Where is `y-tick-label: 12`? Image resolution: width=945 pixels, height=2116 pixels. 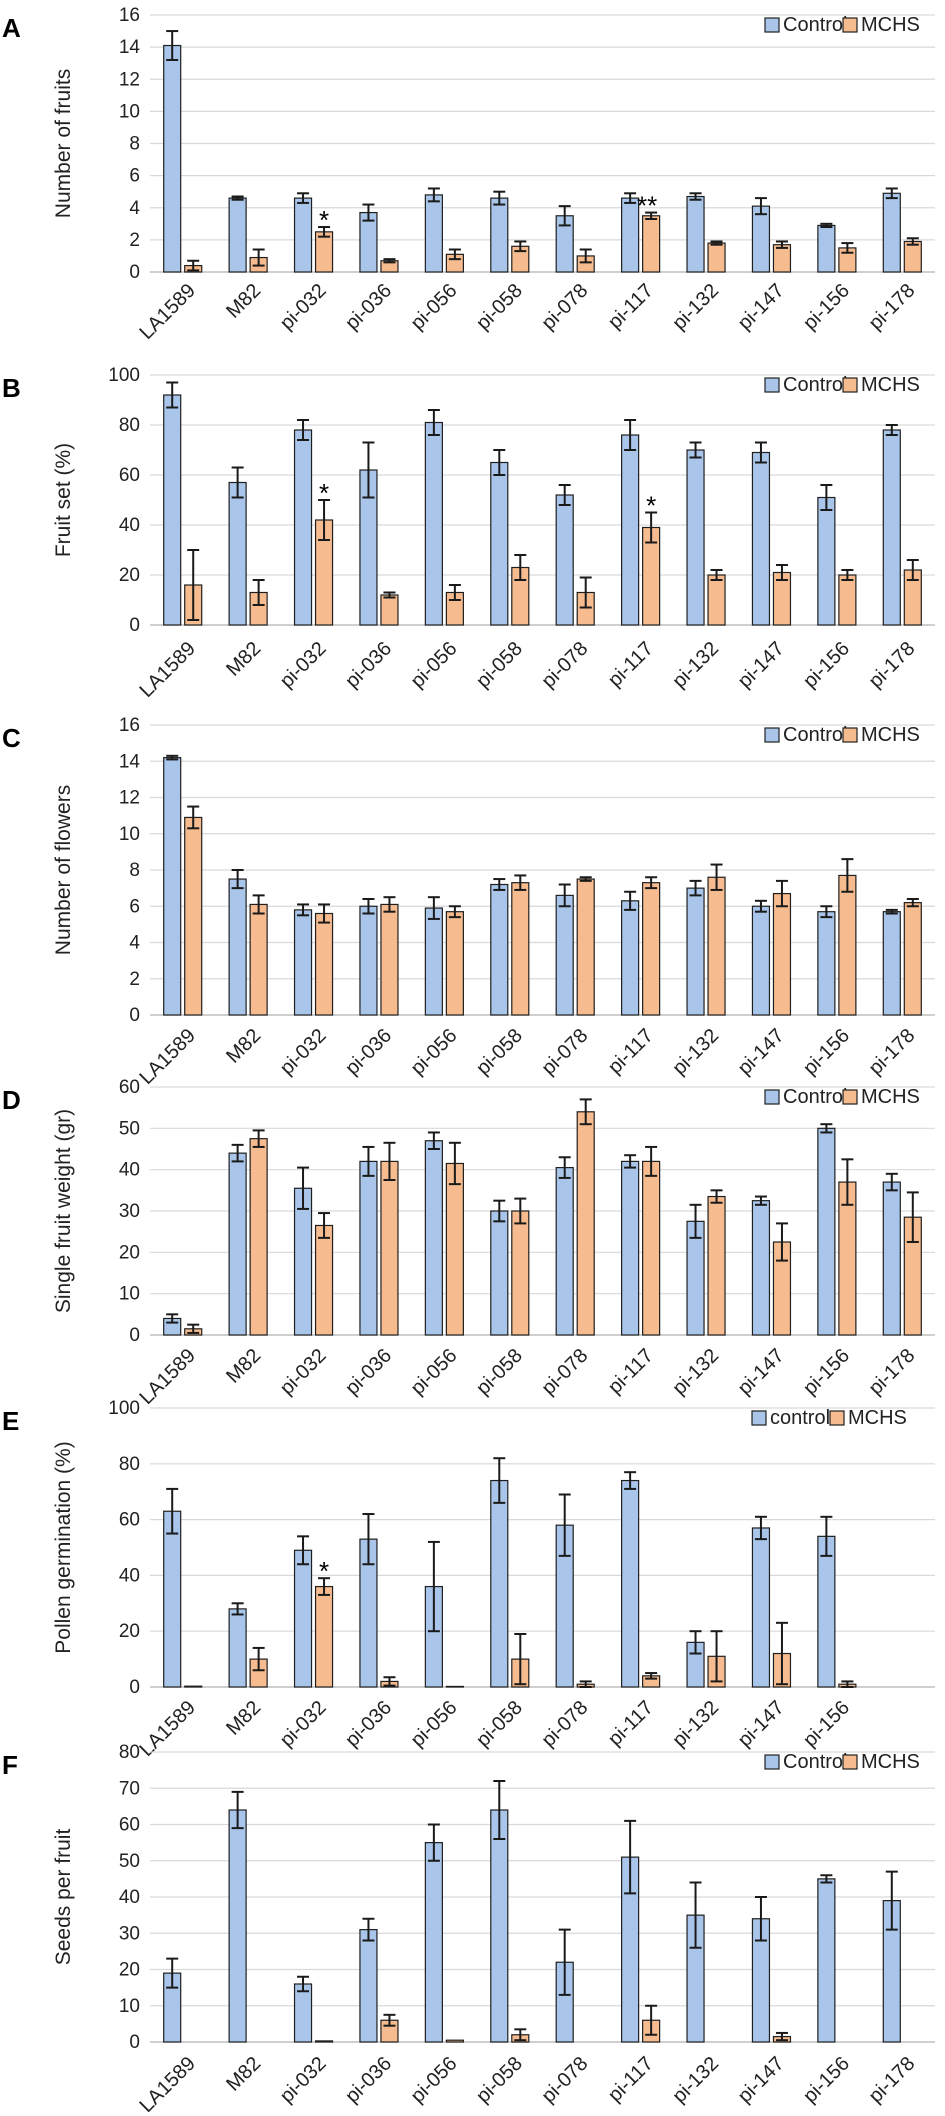
y-tick-label: 12 is located at coordinates (129, 798).